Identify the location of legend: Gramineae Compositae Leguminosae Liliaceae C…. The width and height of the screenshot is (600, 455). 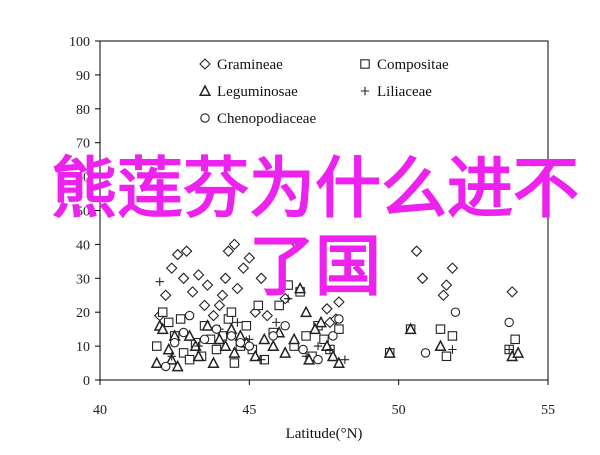
(323, 92).